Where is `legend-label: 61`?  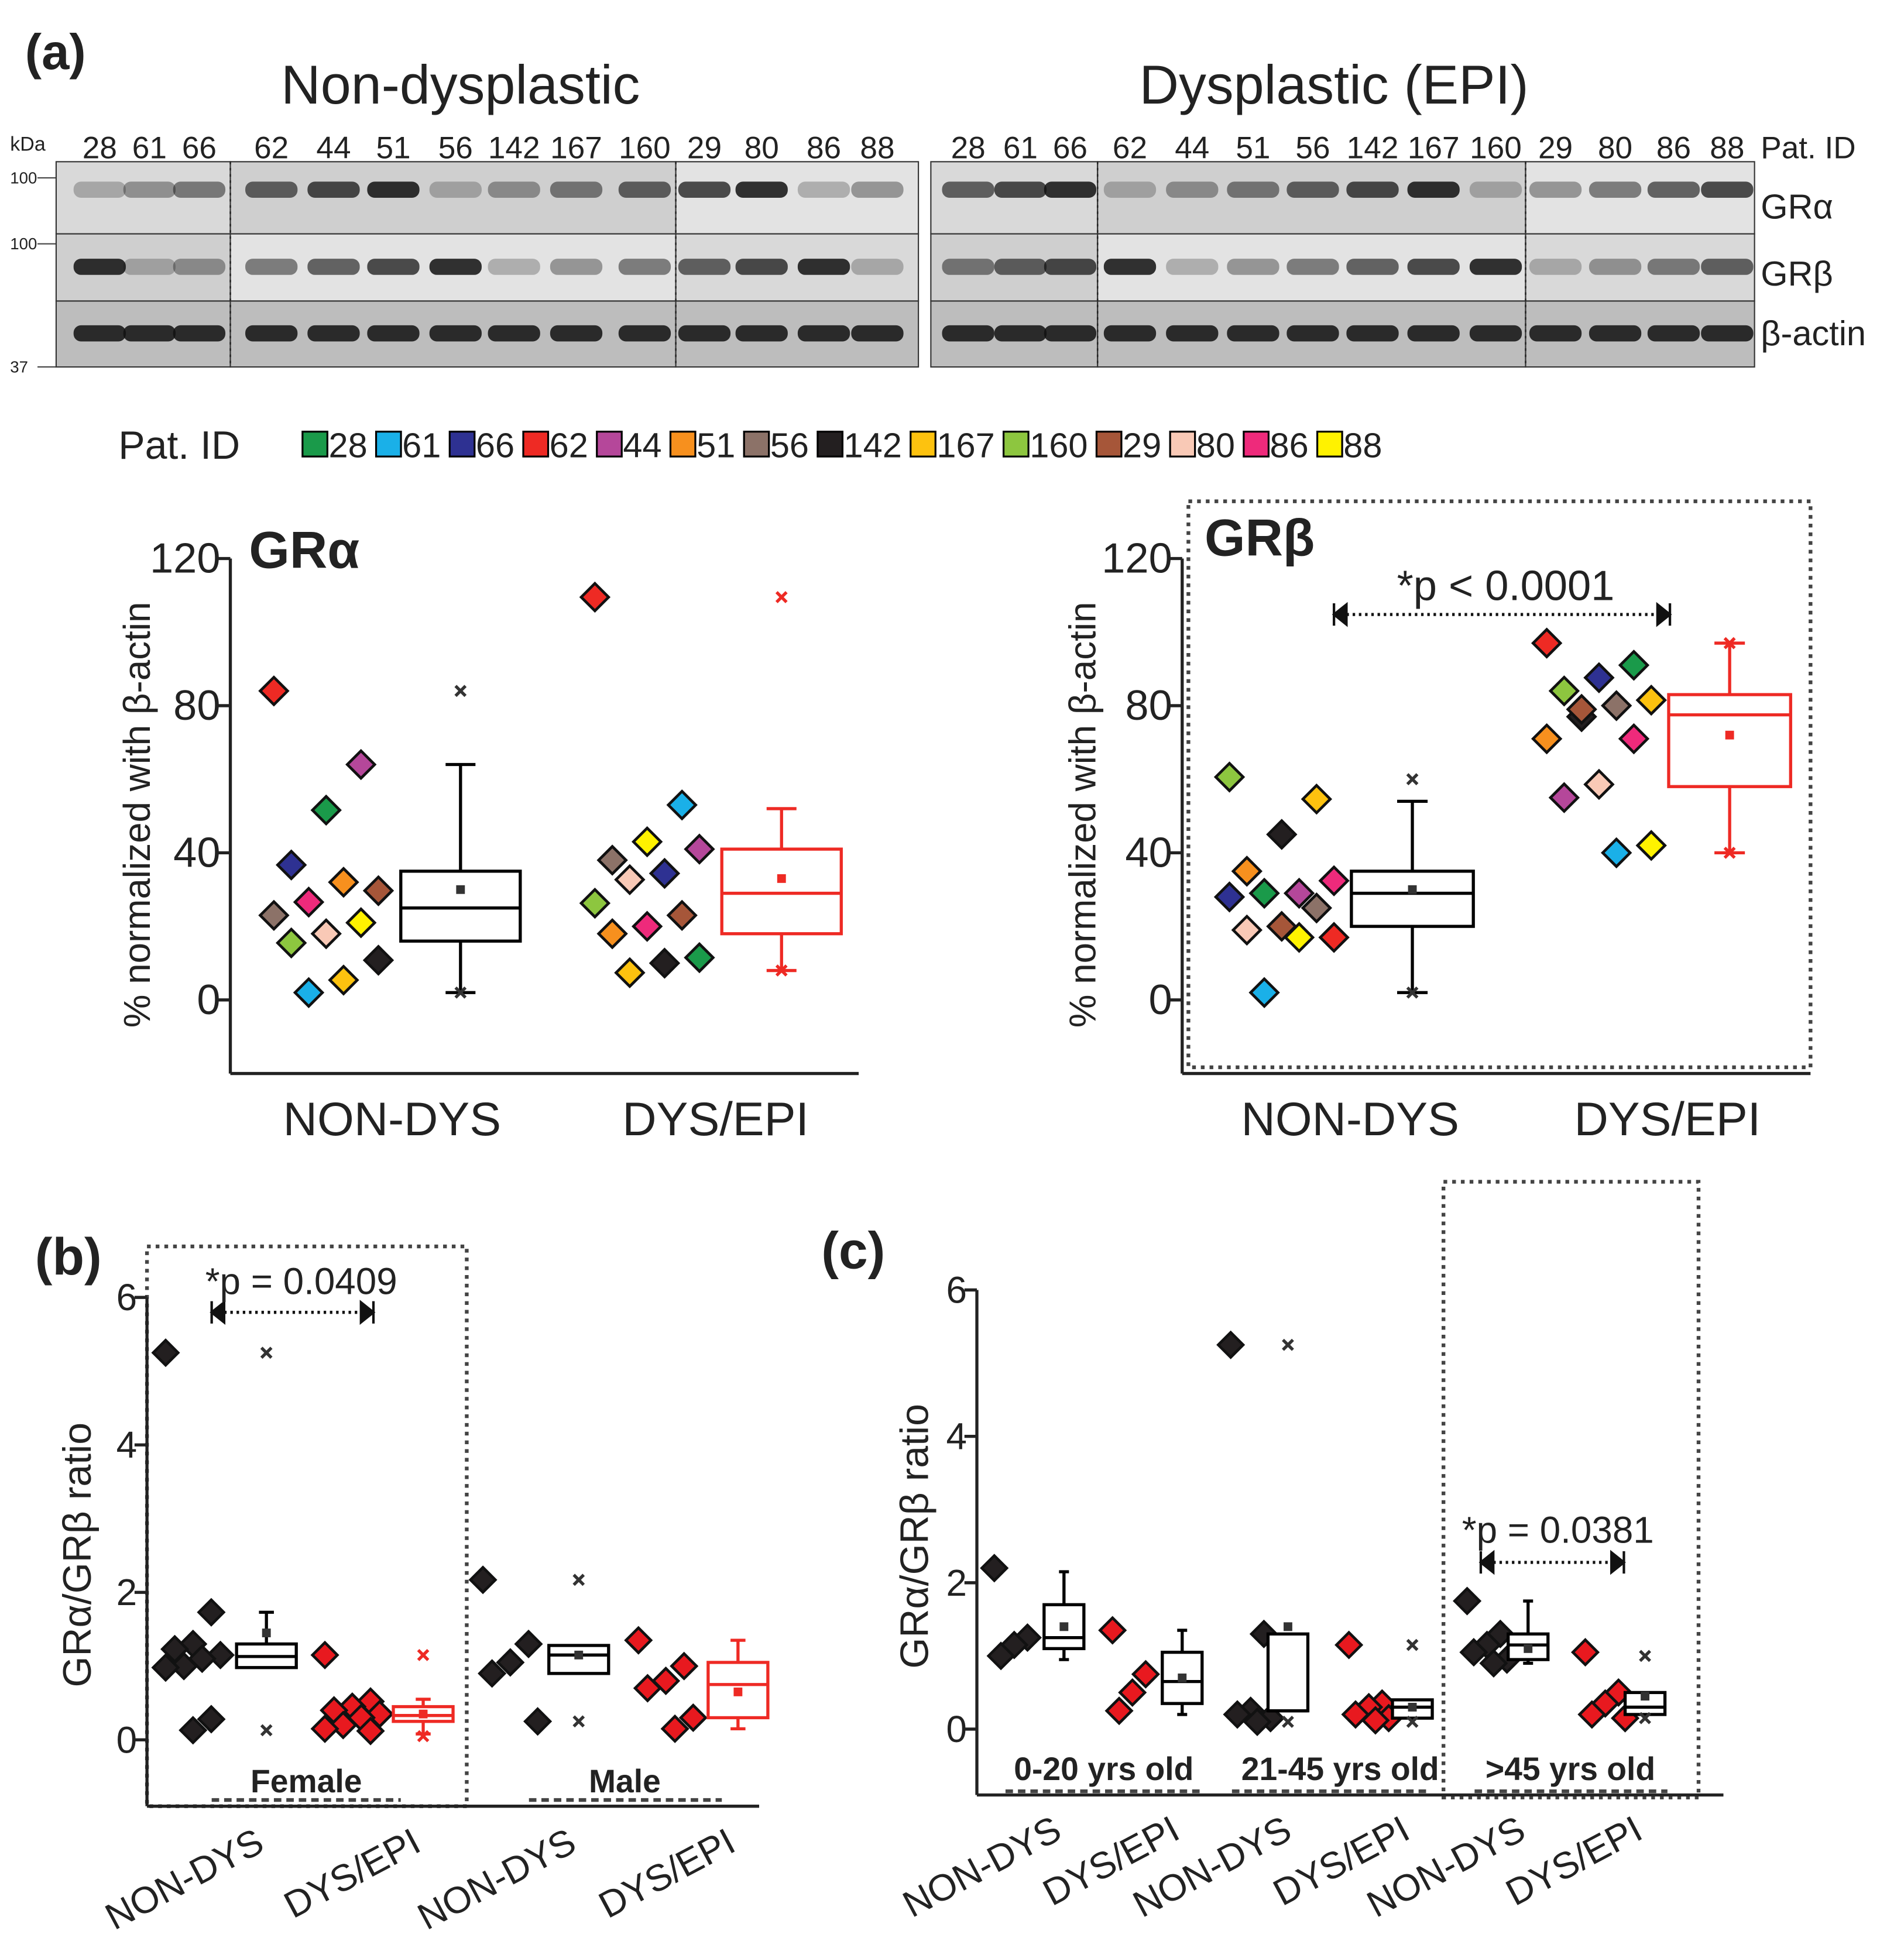
legend-label: 61 is located at coordinates (421, 446).